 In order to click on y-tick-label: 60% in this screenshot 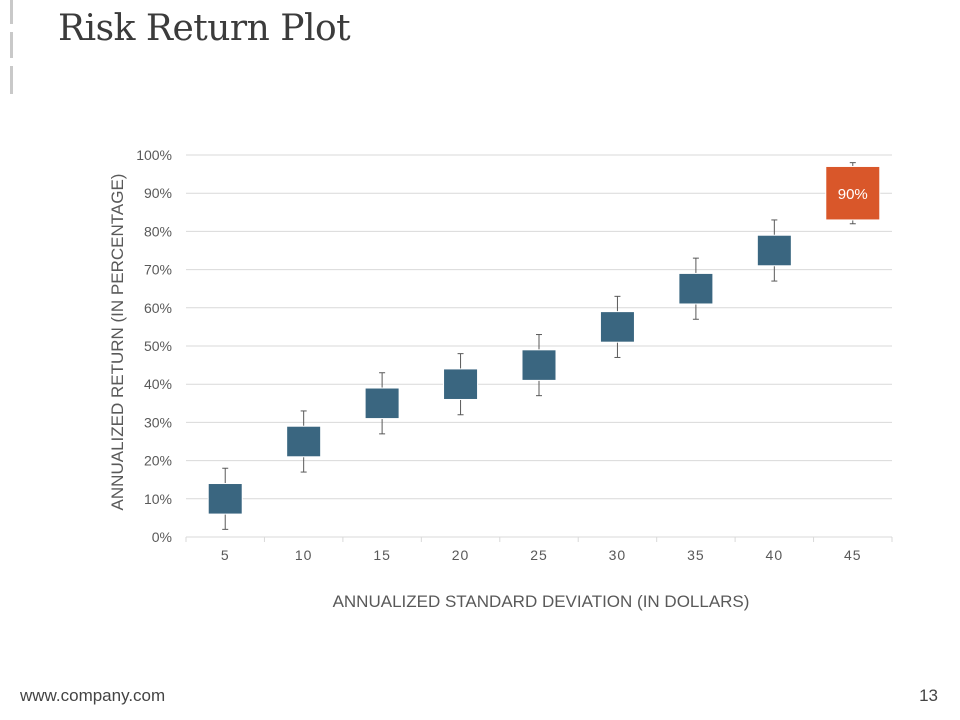, I will do `click(158, 308)`.